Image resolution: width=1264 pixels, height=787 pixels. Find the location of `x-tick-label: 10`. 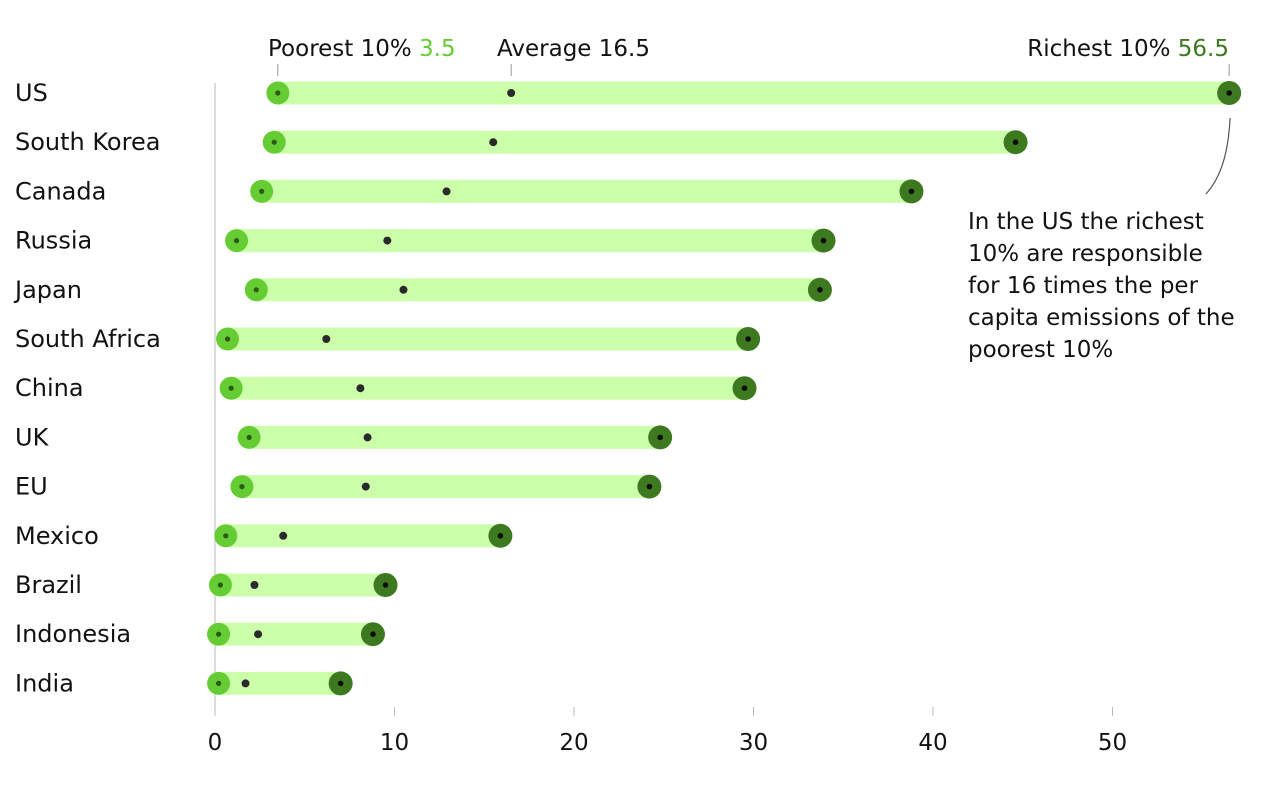

x-tick-label: 10 is located at coordinates (394, 743).